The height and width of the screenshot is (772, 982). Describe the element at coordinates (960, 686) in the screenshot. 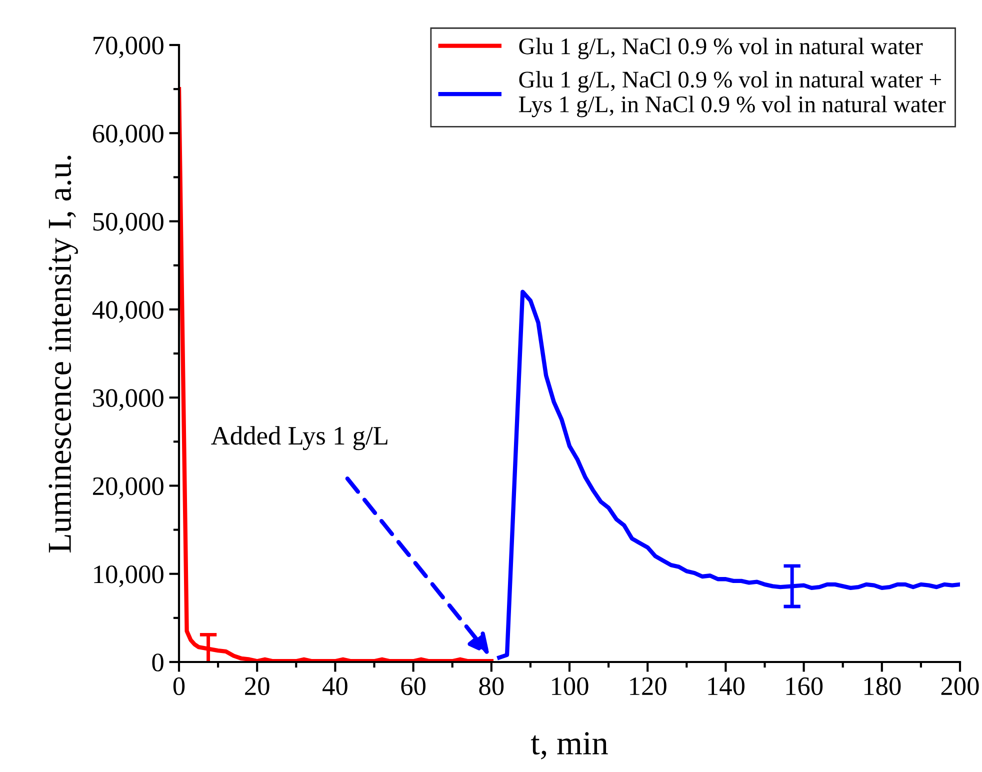

I see `x-tick-label: 200` at that location.